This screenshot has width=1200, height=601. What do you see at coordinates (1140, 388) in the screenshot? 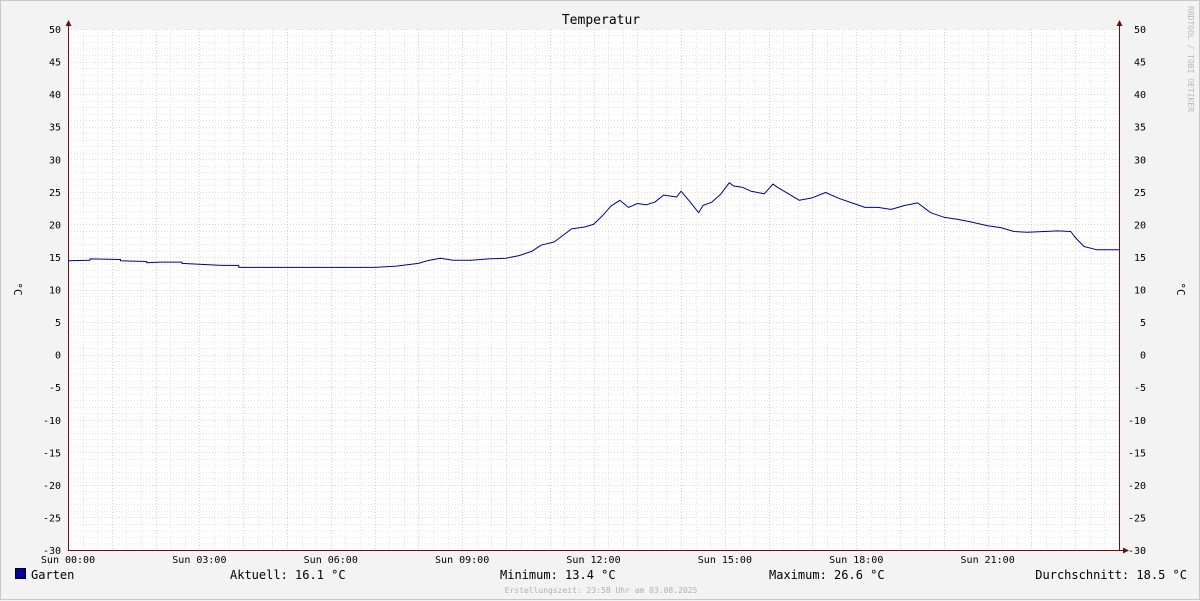
I see `y-tick-label-right: -5` at bounding box center [1140, 388].